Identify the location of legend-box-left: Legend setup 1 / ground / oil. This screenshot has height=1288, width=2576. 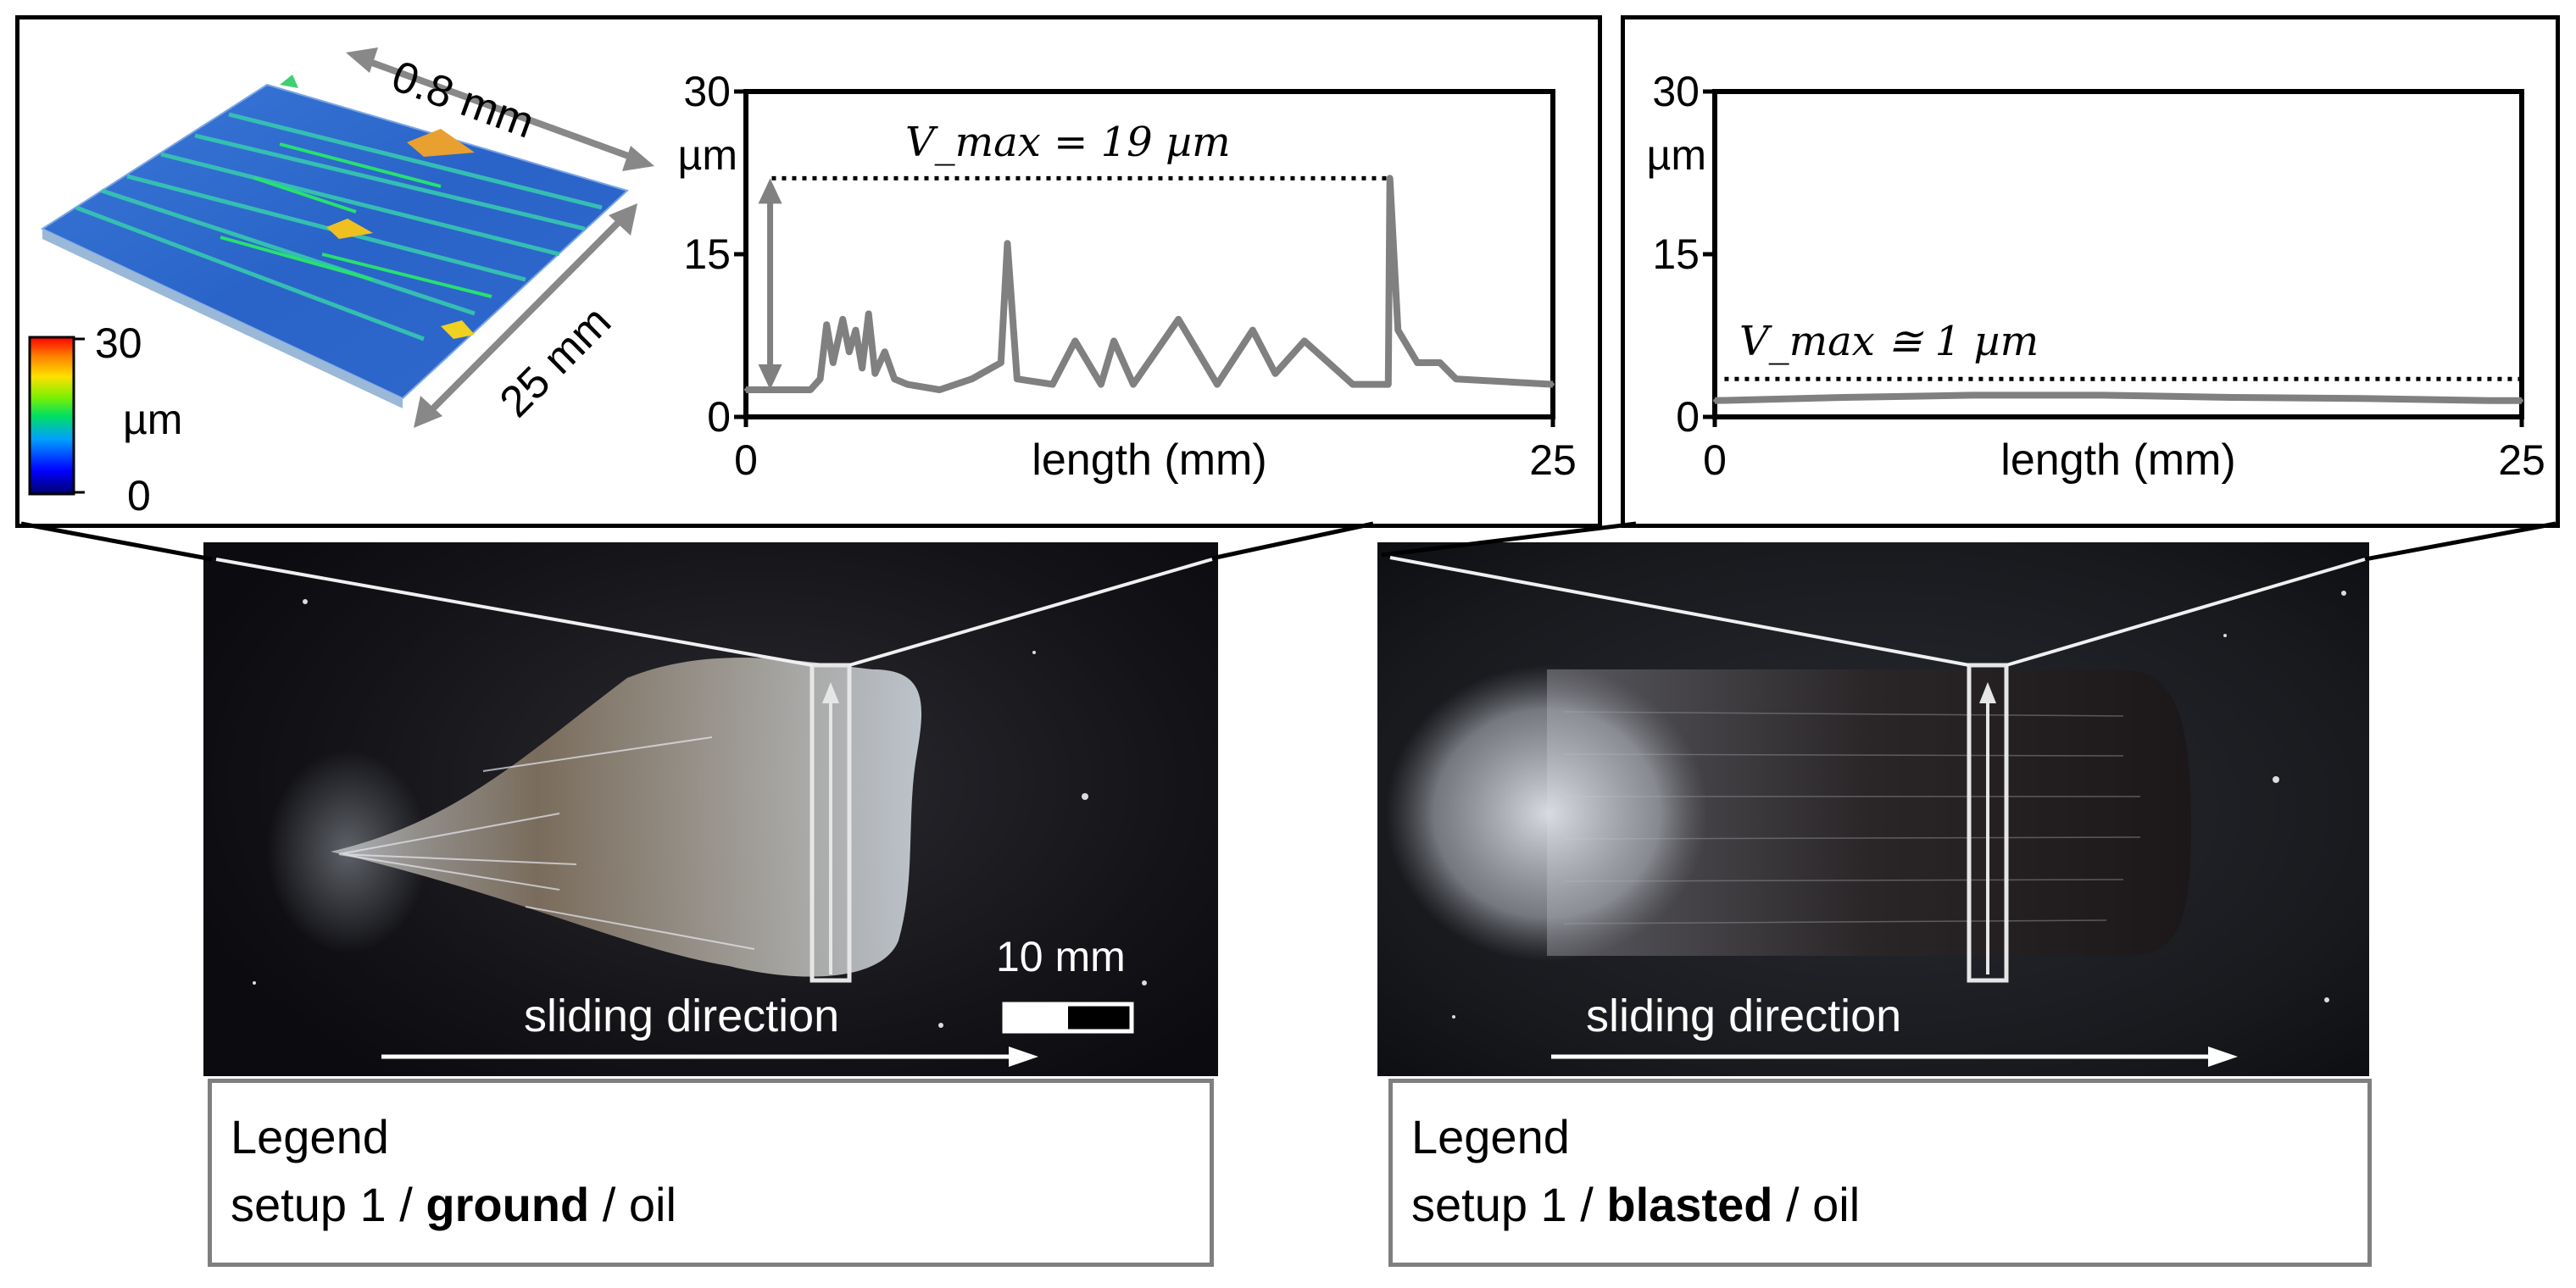
(711, 1173).